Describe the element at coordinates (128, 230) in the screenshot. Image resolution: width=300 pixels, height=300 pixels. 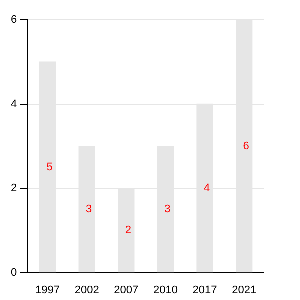
I see `data-label: 2` at that location.